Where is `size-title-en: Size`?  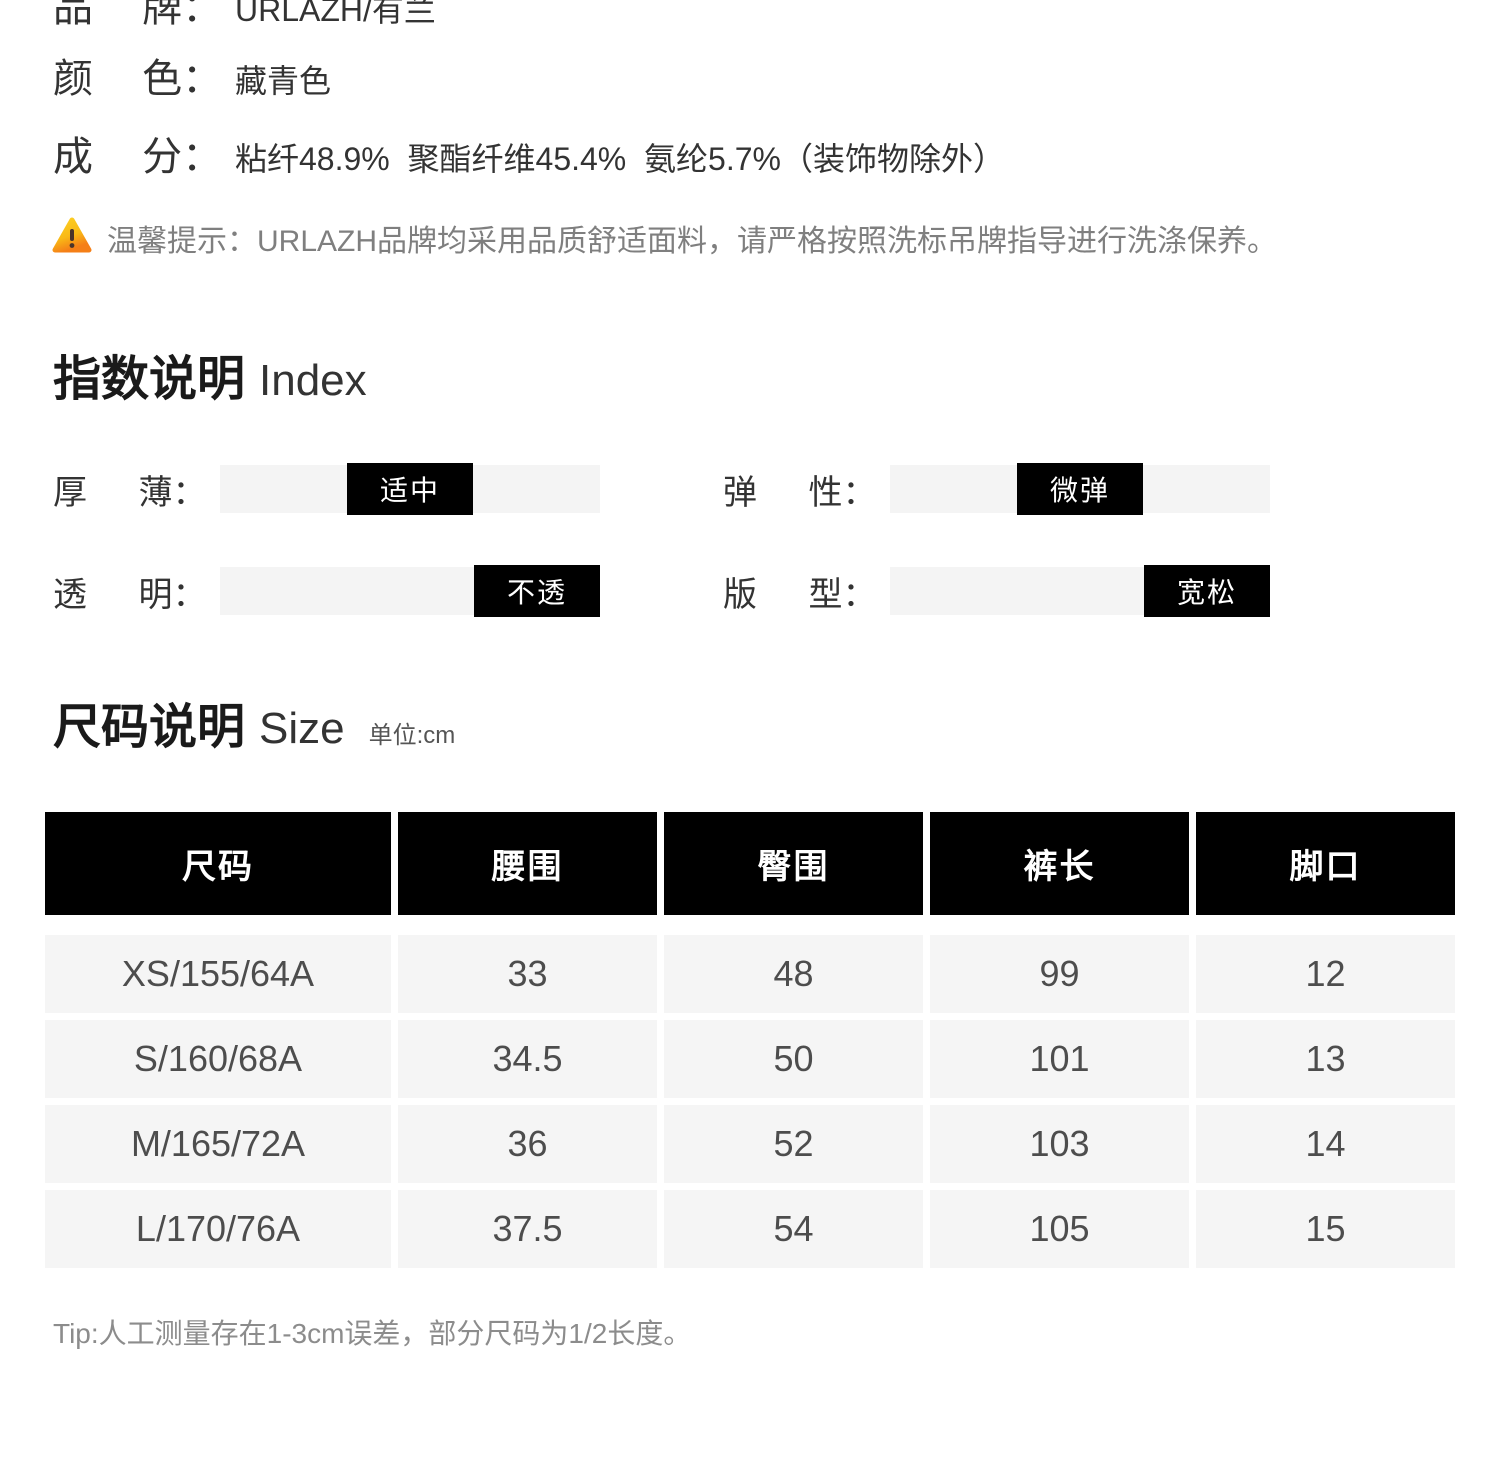
size-title-en: Size is located at coordinates (302, 728).